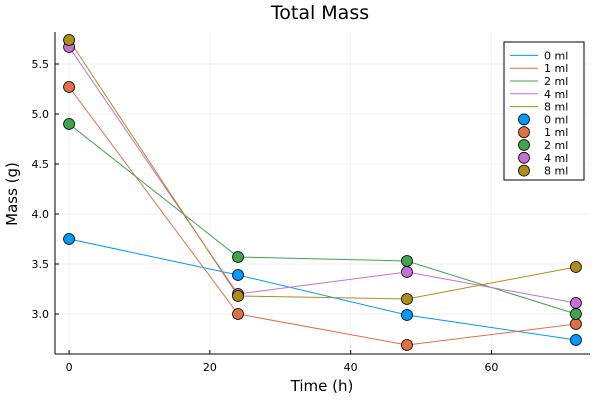 The width and height of the screenshot is (600, 404). What do you see at coordinates (12, 194) in the screenshot?
I see `y-axis-label: Mass (g)` at bounding box center [12, 194].